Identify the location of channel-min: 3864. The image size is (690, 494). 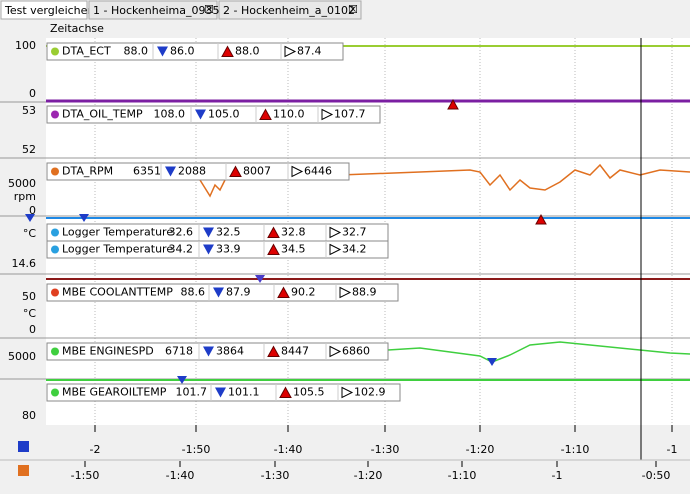
(230, 351).